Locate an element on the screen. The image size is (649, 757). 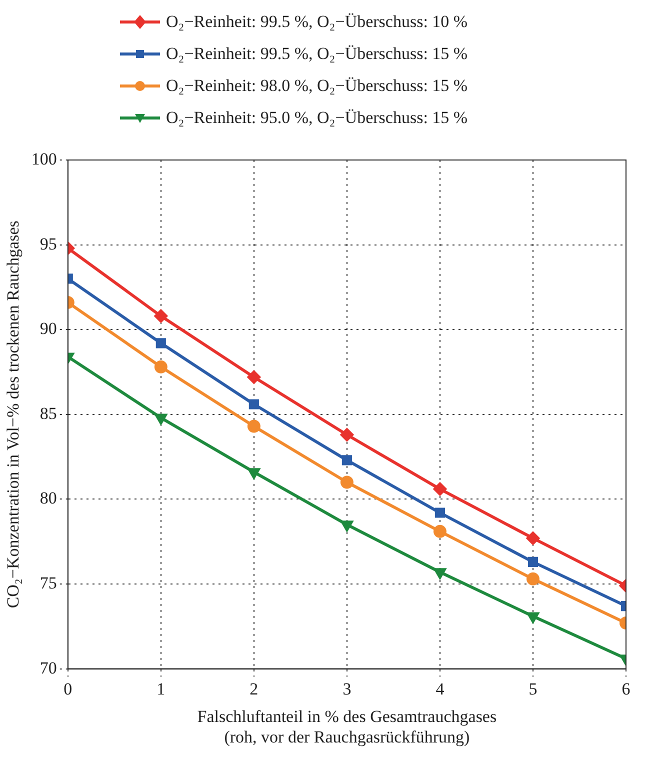
x-tick-label: 1 is located at coordinates (161, 688).